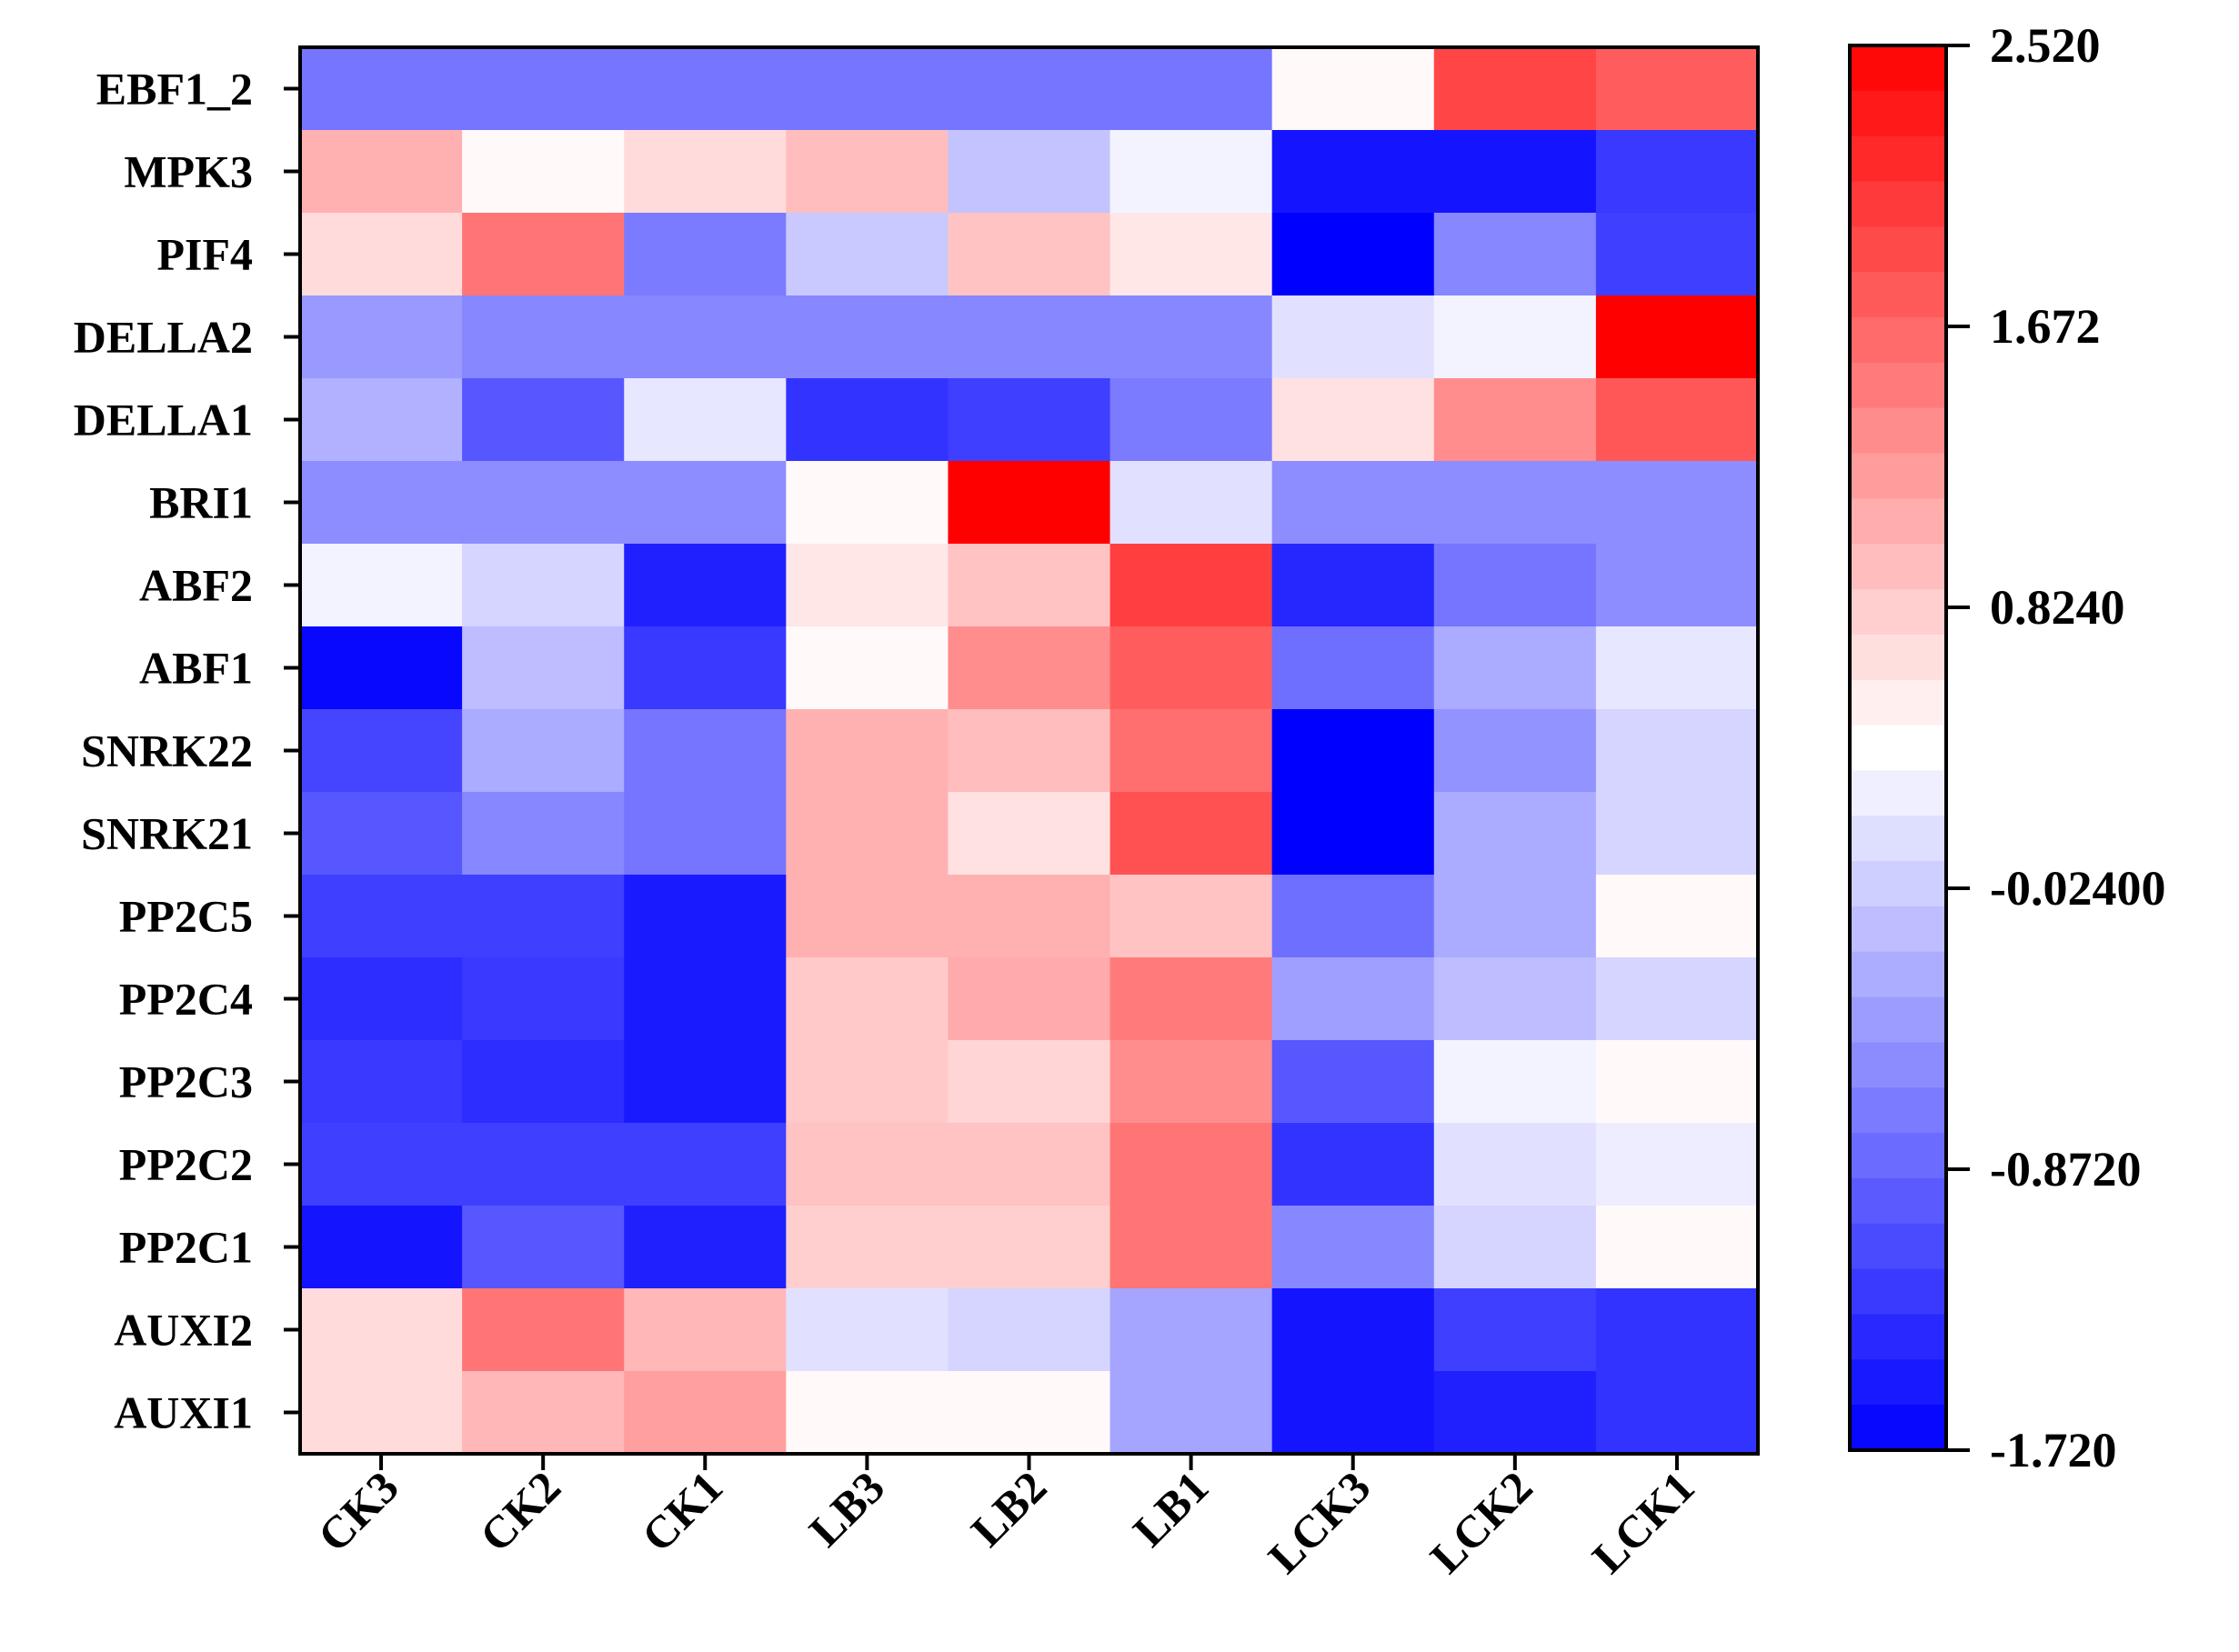 The image size is (2239, 1652). What do you see at coordinates (2053, 1450) in the screenshot?
I see `colorbar-tick-label: -1.720` at bounding box center [2053, 1450].